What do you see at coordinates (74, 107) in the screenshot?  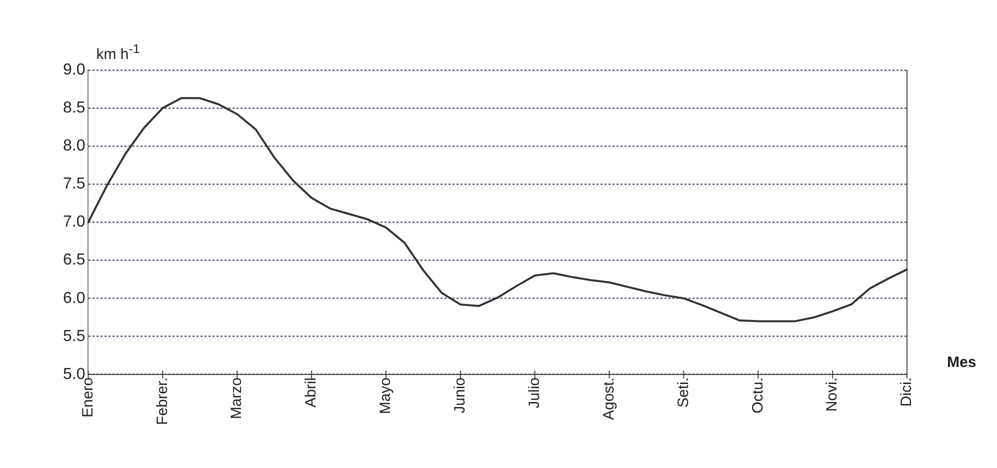 I see `y-tick-label: 8.5` at bounding box center [74, 107].